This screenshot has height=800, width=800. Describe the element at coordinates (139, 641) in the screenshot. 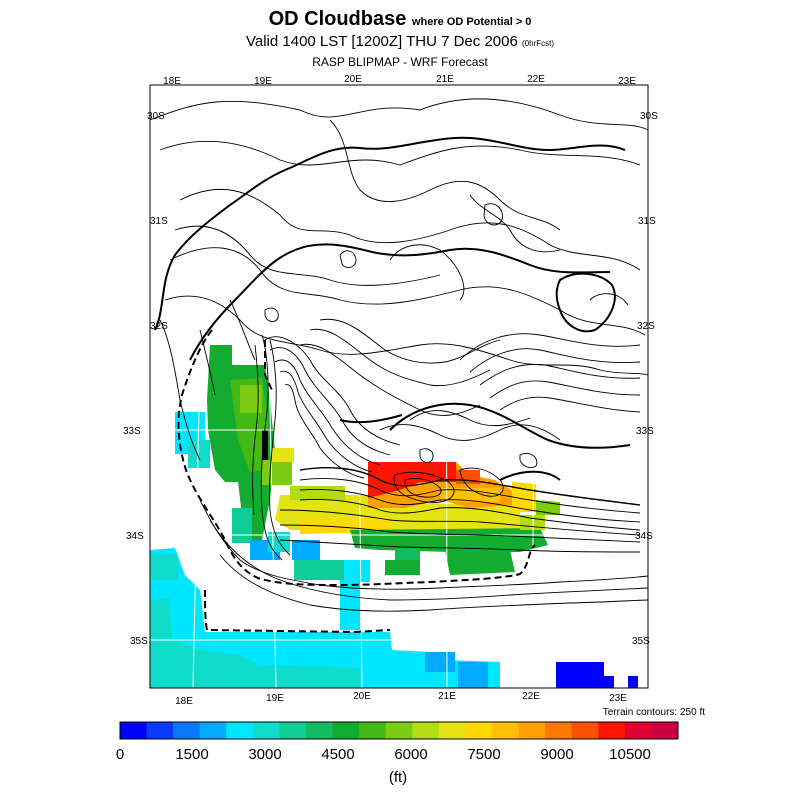

I see `lat-label-left: 35S` at that location.